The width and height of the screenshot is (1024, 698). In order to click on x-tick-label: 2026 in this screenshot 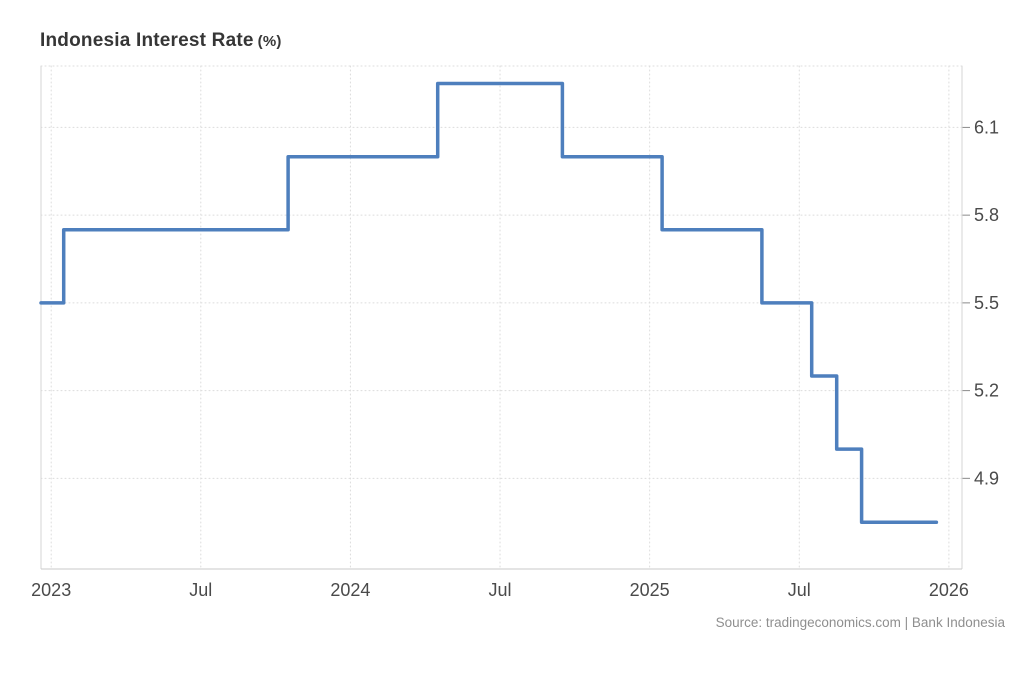, I will do `click(949, 590)`.